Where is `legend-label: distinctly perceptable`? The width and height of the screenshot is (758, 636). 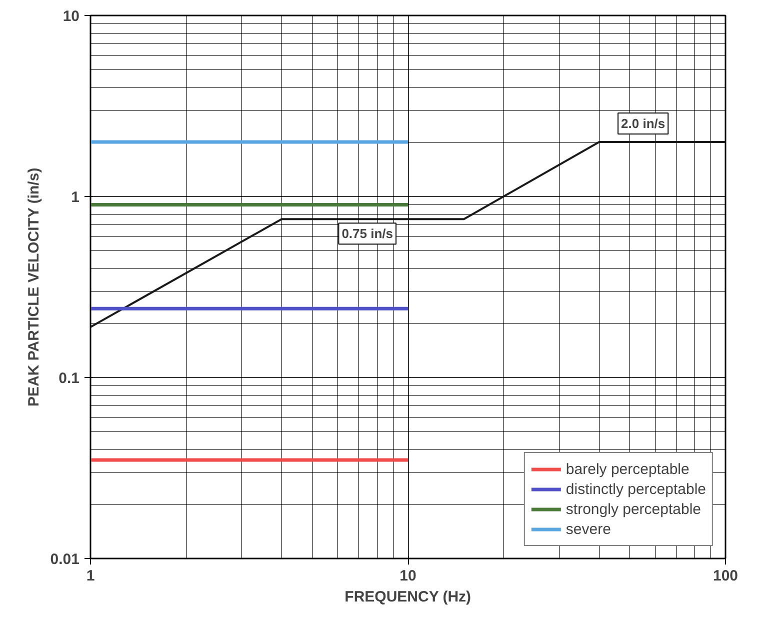
legend-label: distinctly perceptable is located at coordinates (636, 489).